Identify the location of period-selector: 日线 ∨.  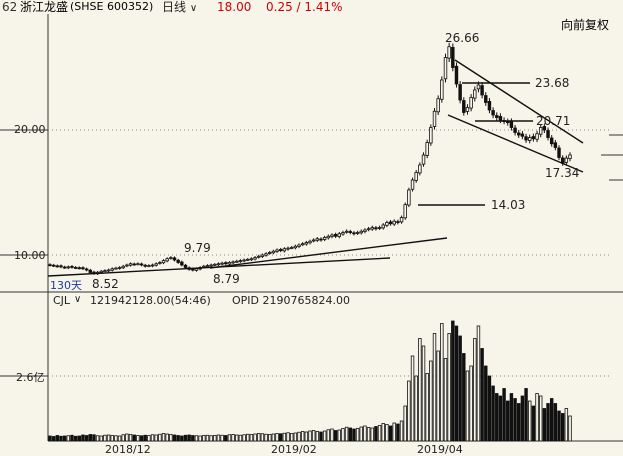
(179, 8).